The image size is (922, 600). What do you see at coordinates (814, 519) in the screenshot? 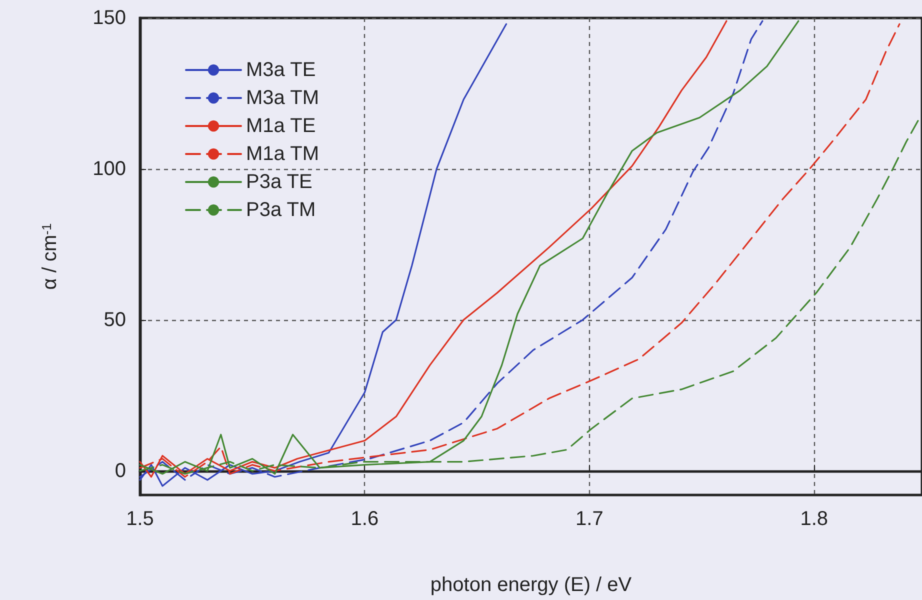
I see `x-tick-label: 1.8` at bounding box center [814, 519].